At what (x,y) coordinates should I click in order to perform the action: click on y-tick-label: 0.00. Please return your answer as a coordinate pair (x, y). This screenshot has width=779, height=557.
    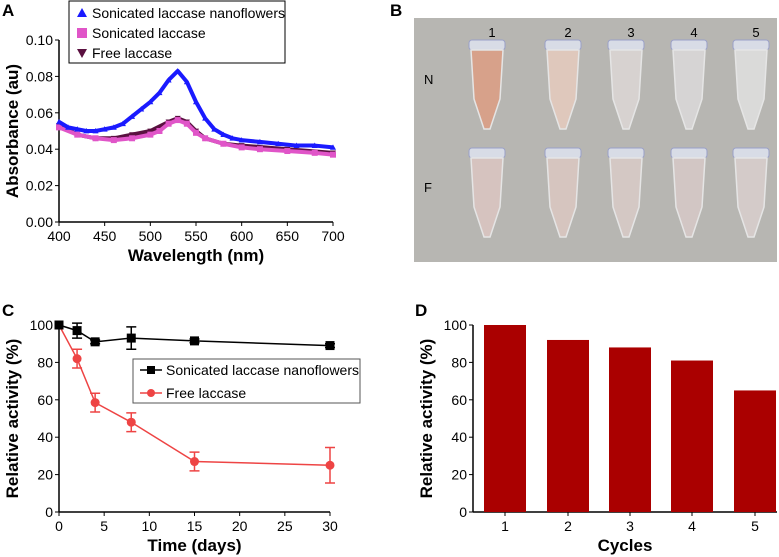
    Looking at the image, I should click on (39, 222).